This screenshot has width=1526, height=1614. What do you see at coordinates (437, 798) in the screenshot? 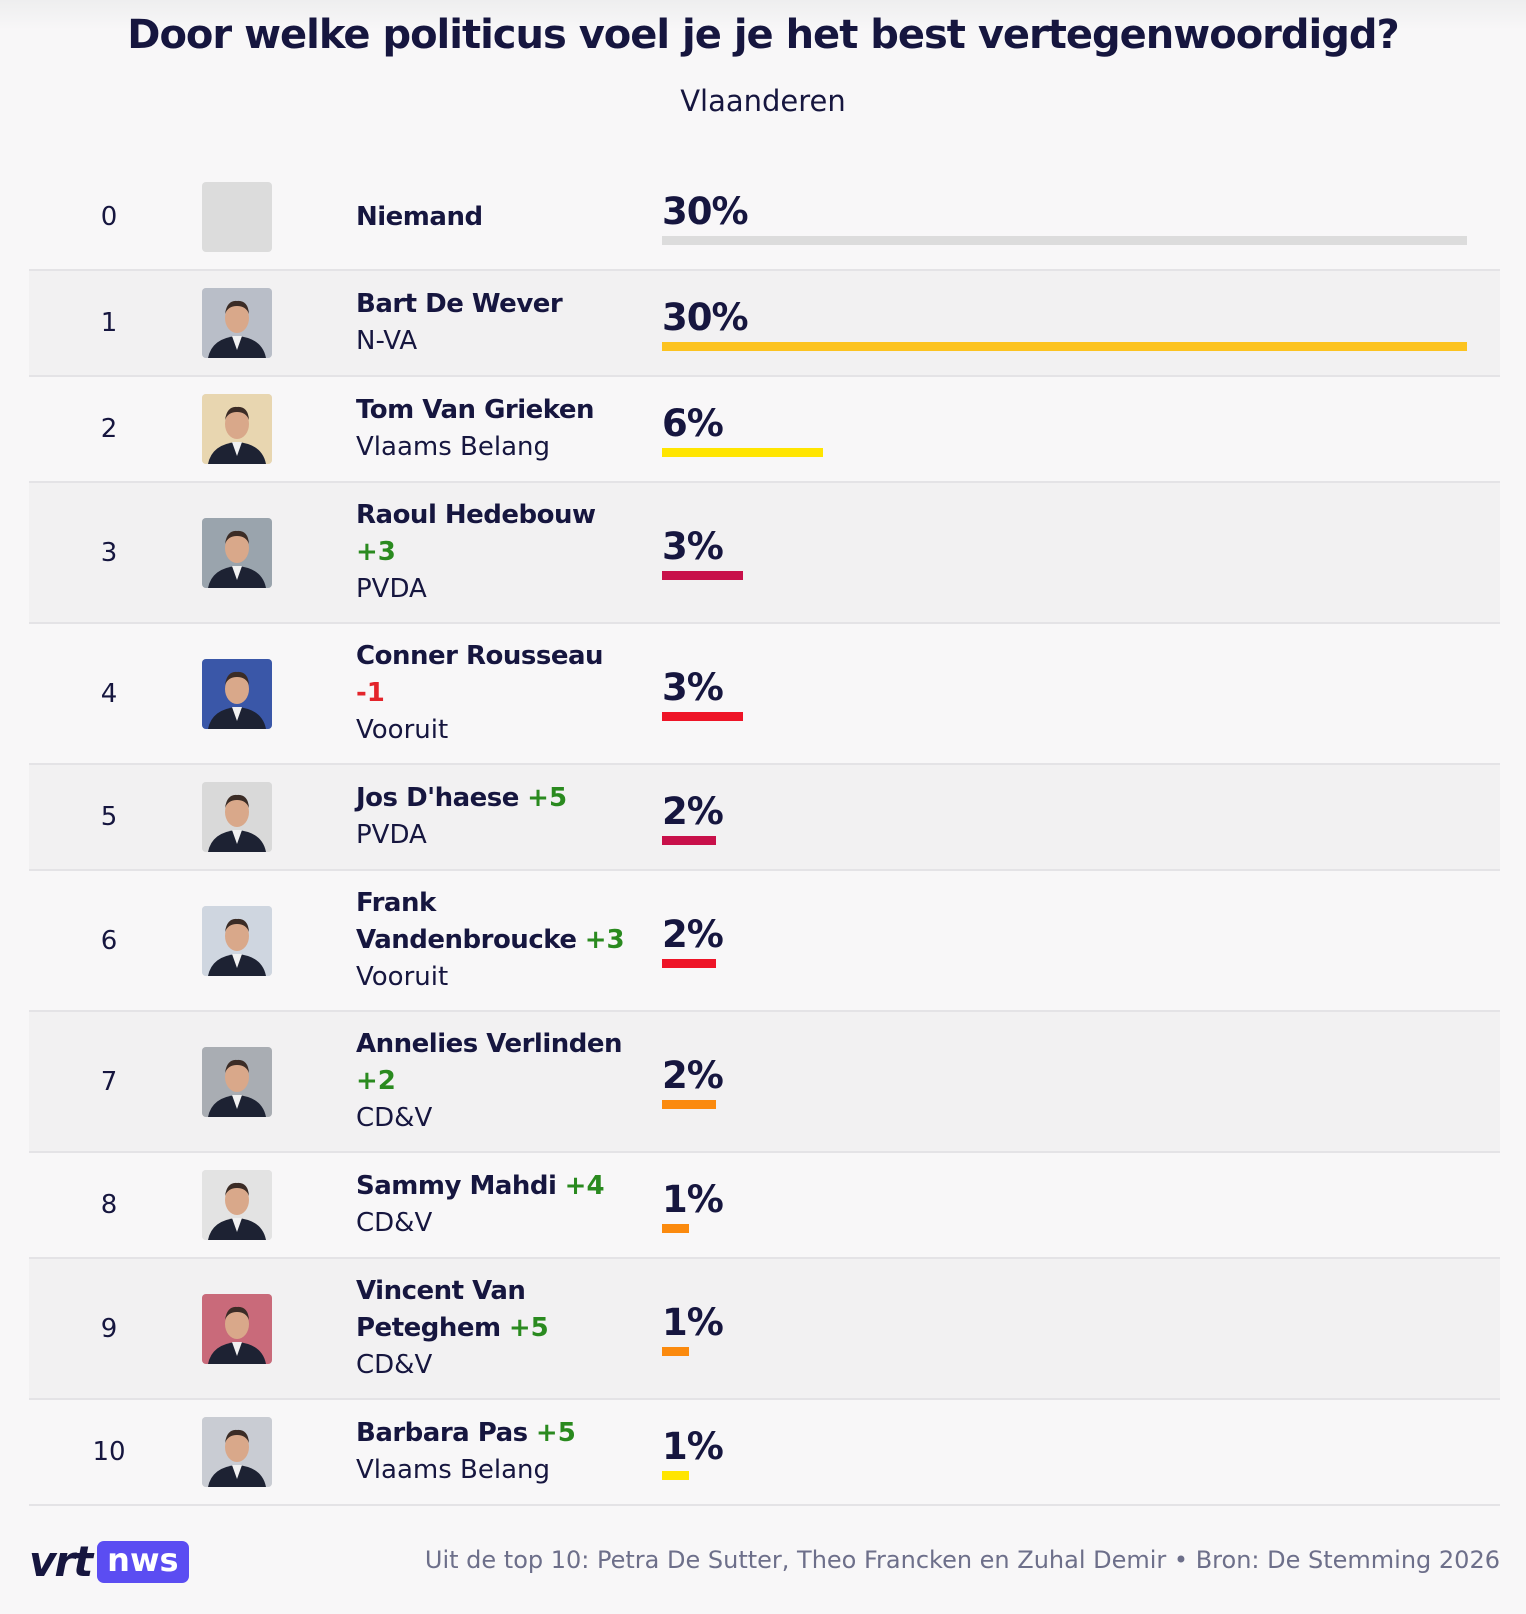
I see `name: Jos D'haese` at bounding box center [437, 798].